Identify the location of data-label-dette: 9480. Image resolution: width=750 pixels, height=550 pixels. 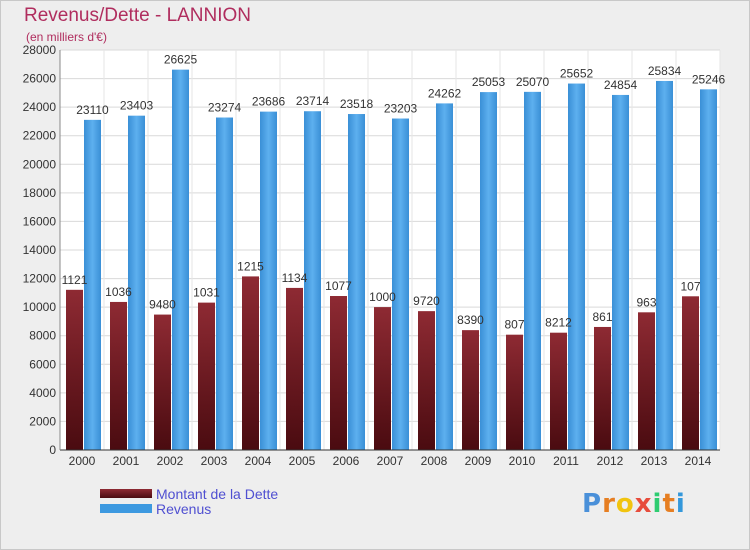
(162, 305).